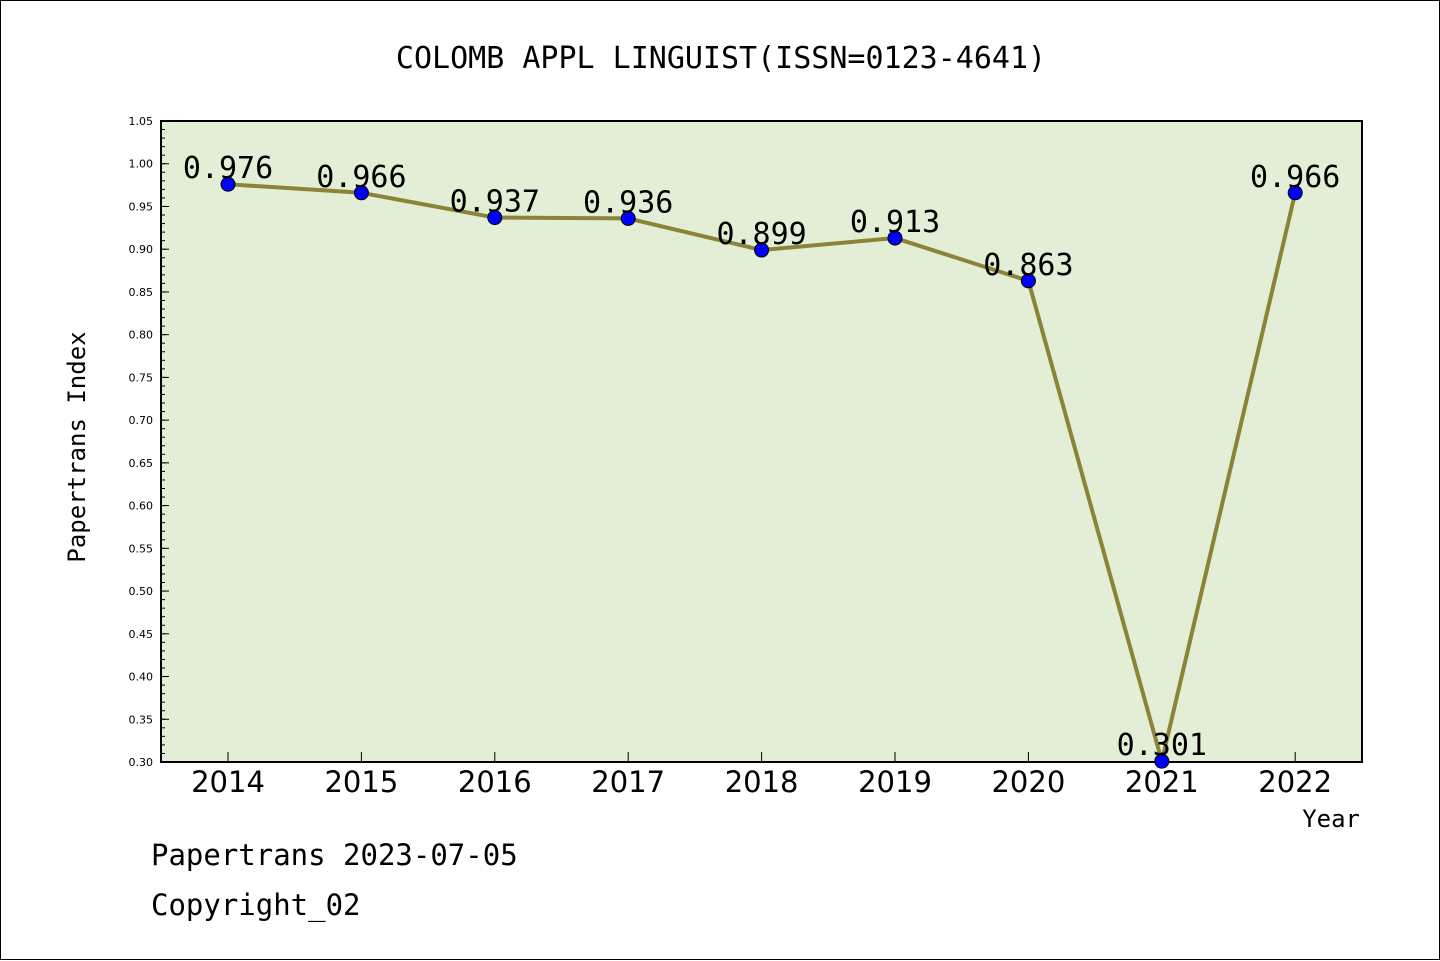 This screenshot has width=1440, height=961. Describe the element at coordinates (141, 164) in the screenshot. I see `y-tick-label: 1.00` at that location.